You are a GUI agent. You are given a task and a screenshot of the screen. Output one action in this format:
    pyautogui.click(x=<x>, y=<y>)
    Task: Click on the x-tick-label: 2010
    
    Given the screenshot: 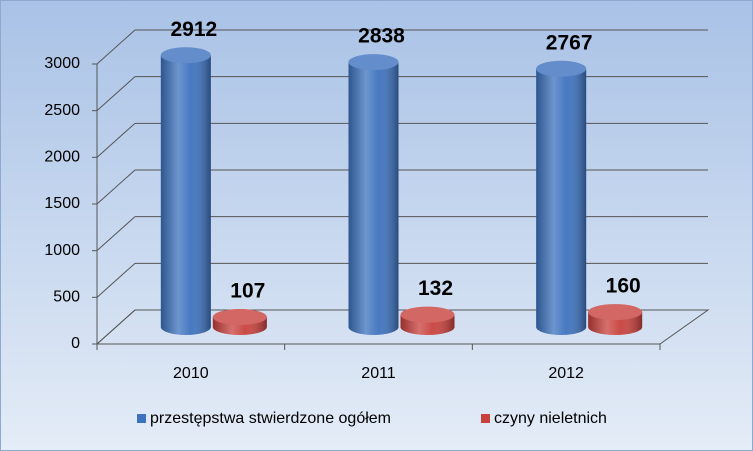 What is the action you would take?
    pyautogui.click(x=191, y=373)
    